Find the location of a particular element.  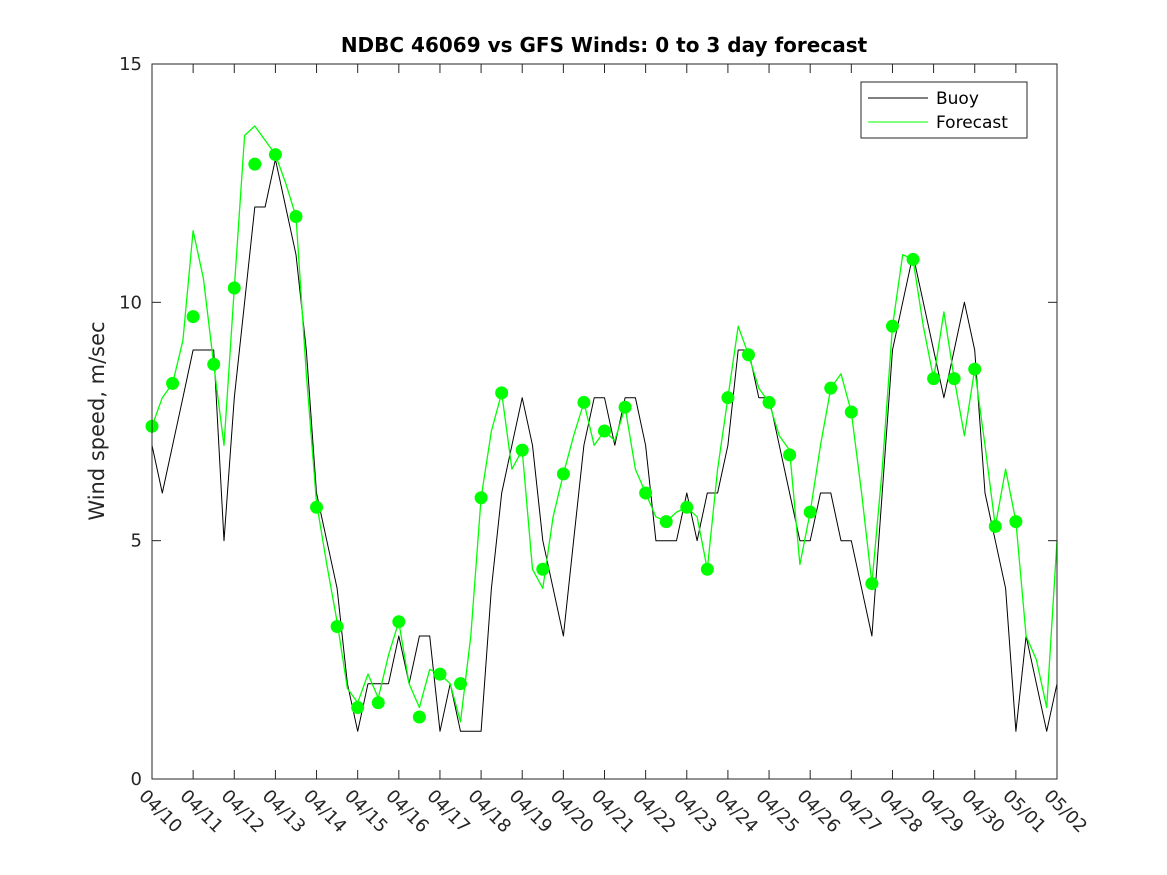

x-tick-label: 04/18 is located at coordinates (490, 812).